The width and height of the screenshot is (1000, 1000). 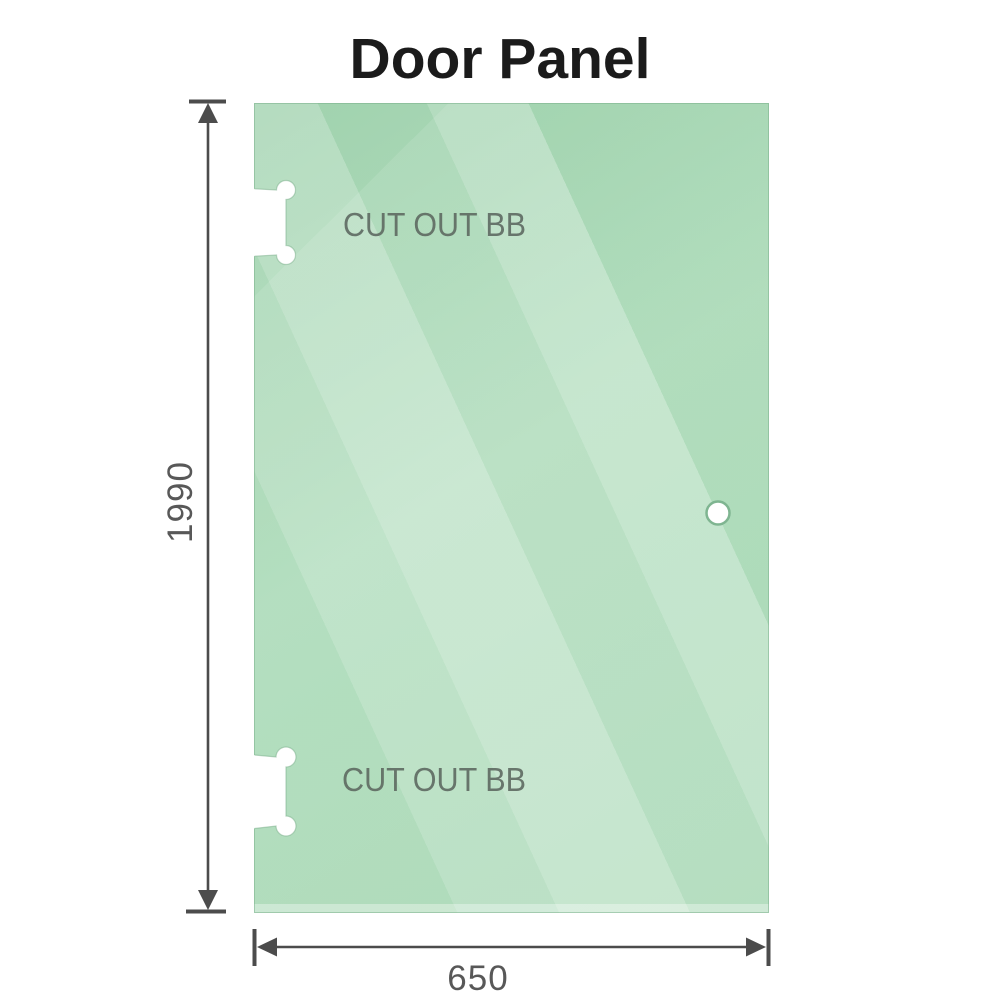 What do you see at coordinates (206, 506) in the screenshot?
I see `height-dimension` at bounding box center [206, 506].